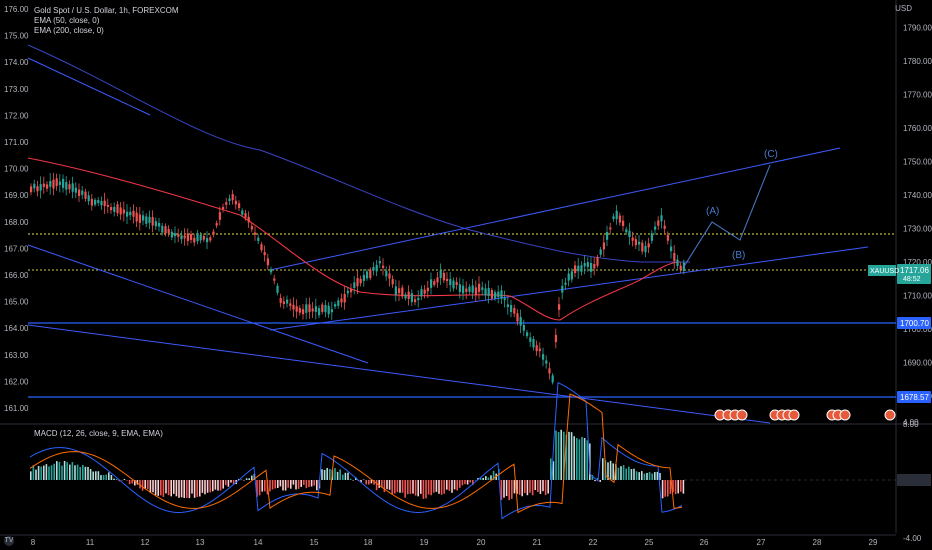 This screenshot has width=932, height=550. Describe the element at coordinates (16, 36) in the screenshot. I see `left-axis-label: 175.00` at that location.